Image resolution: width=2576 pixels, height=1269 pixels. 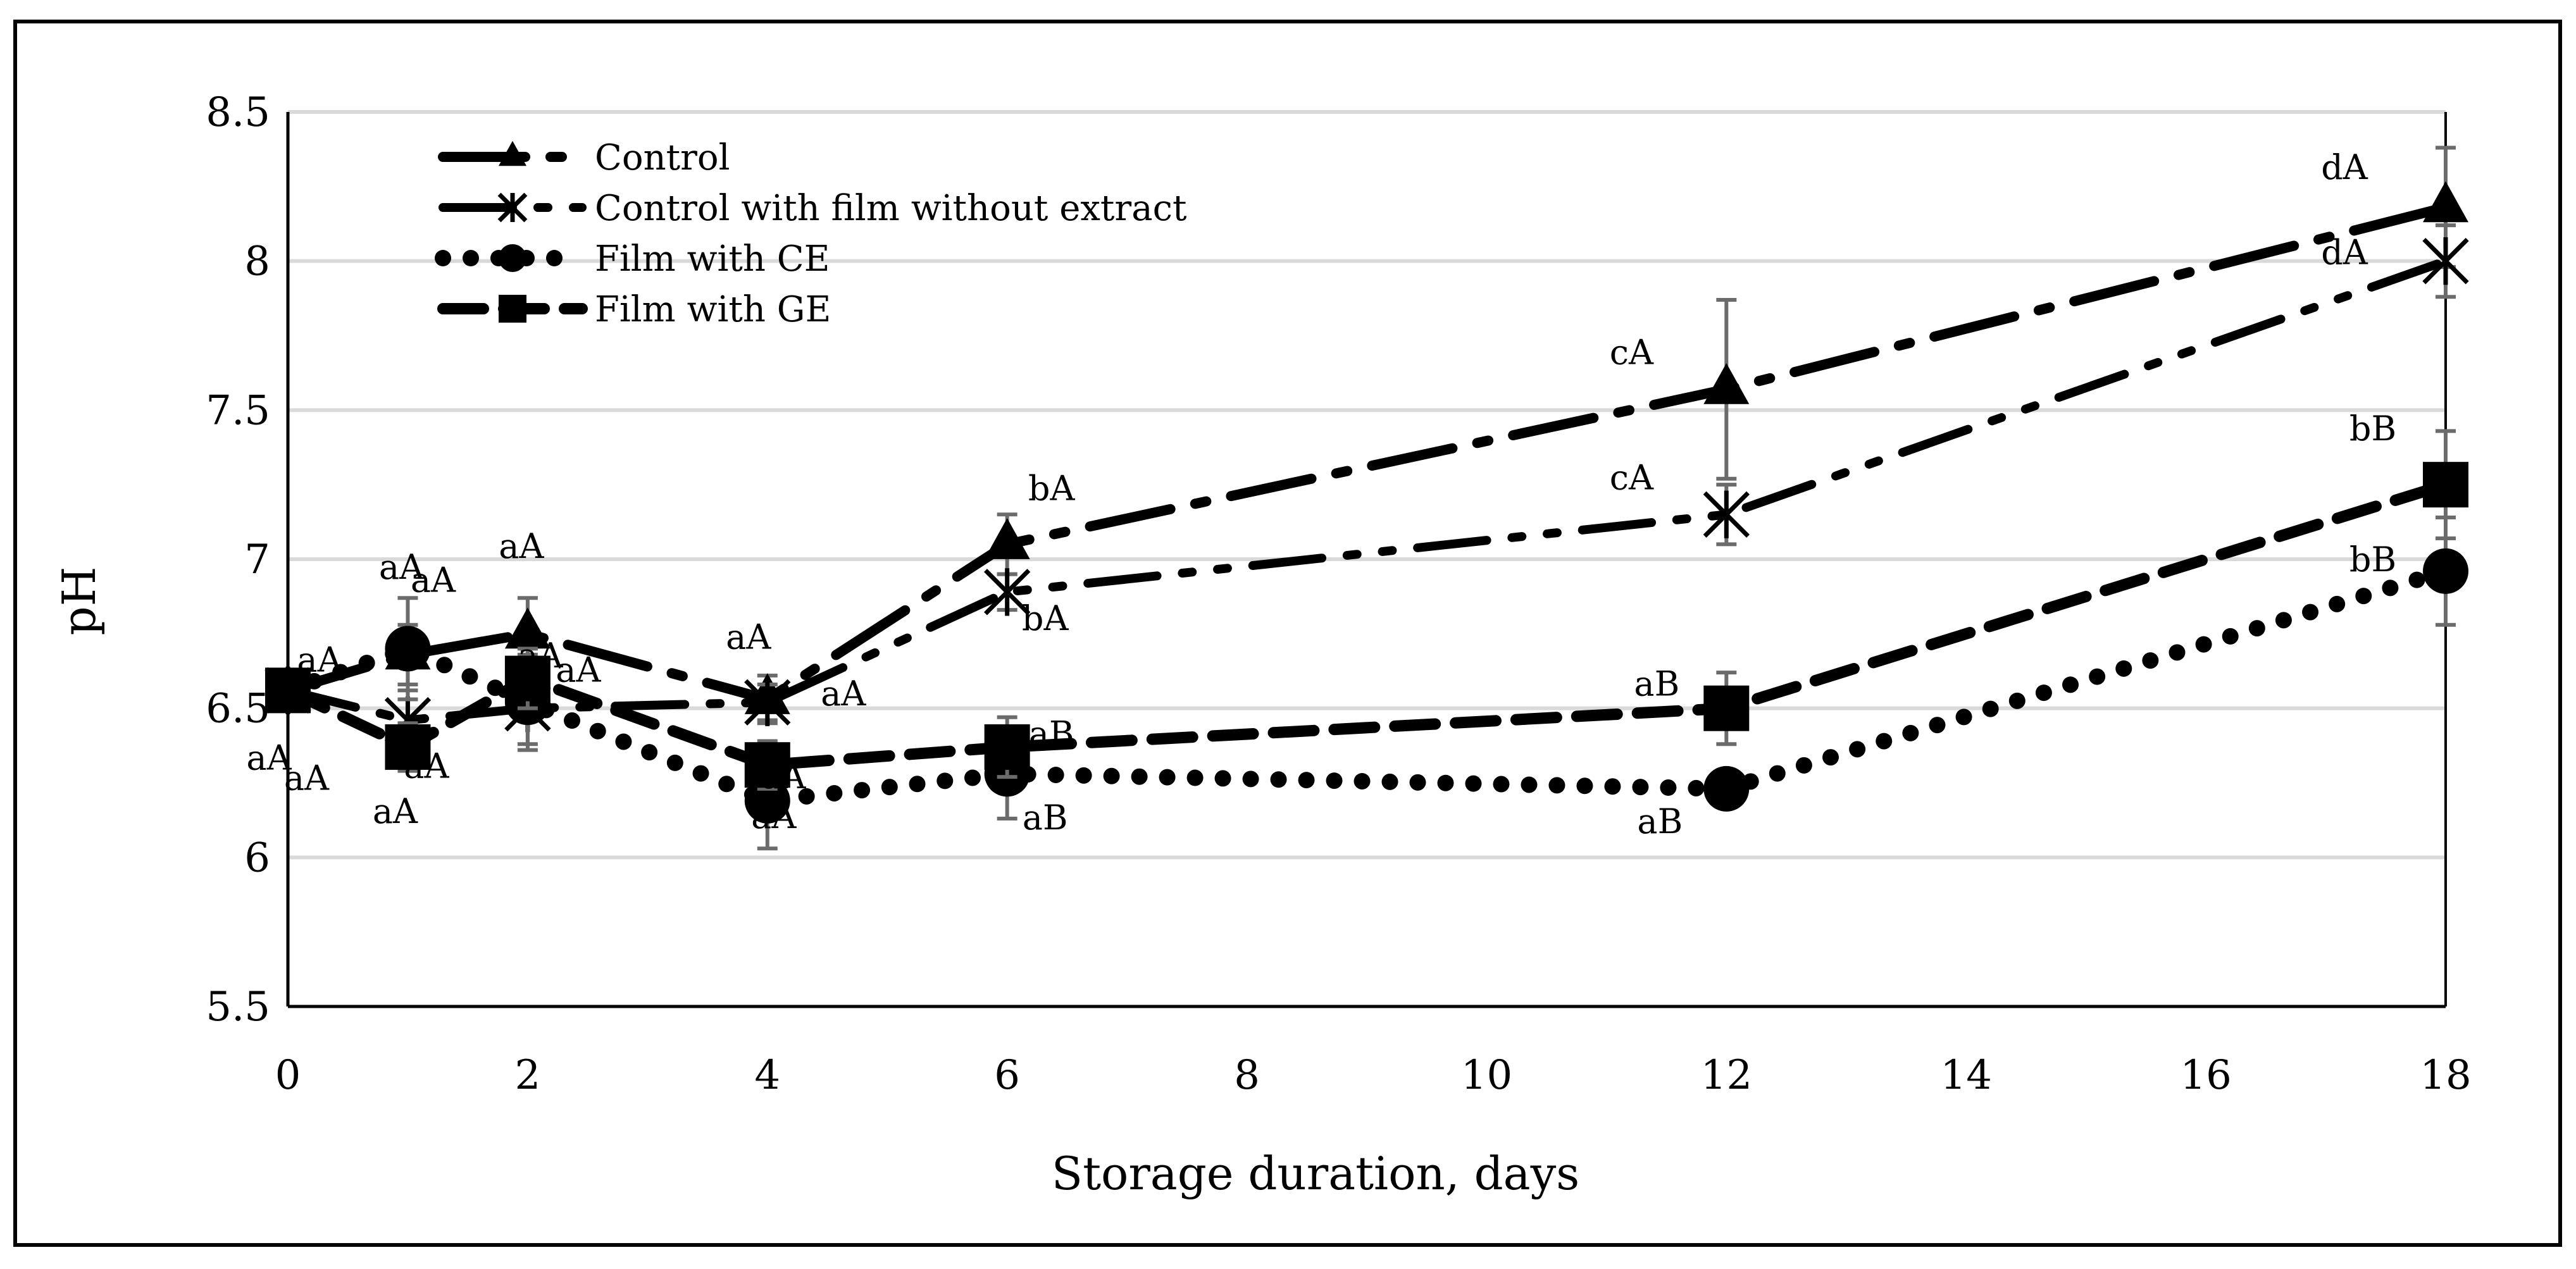 I want to click on legend-symbol-film-ce, so click(x=512, y=258).